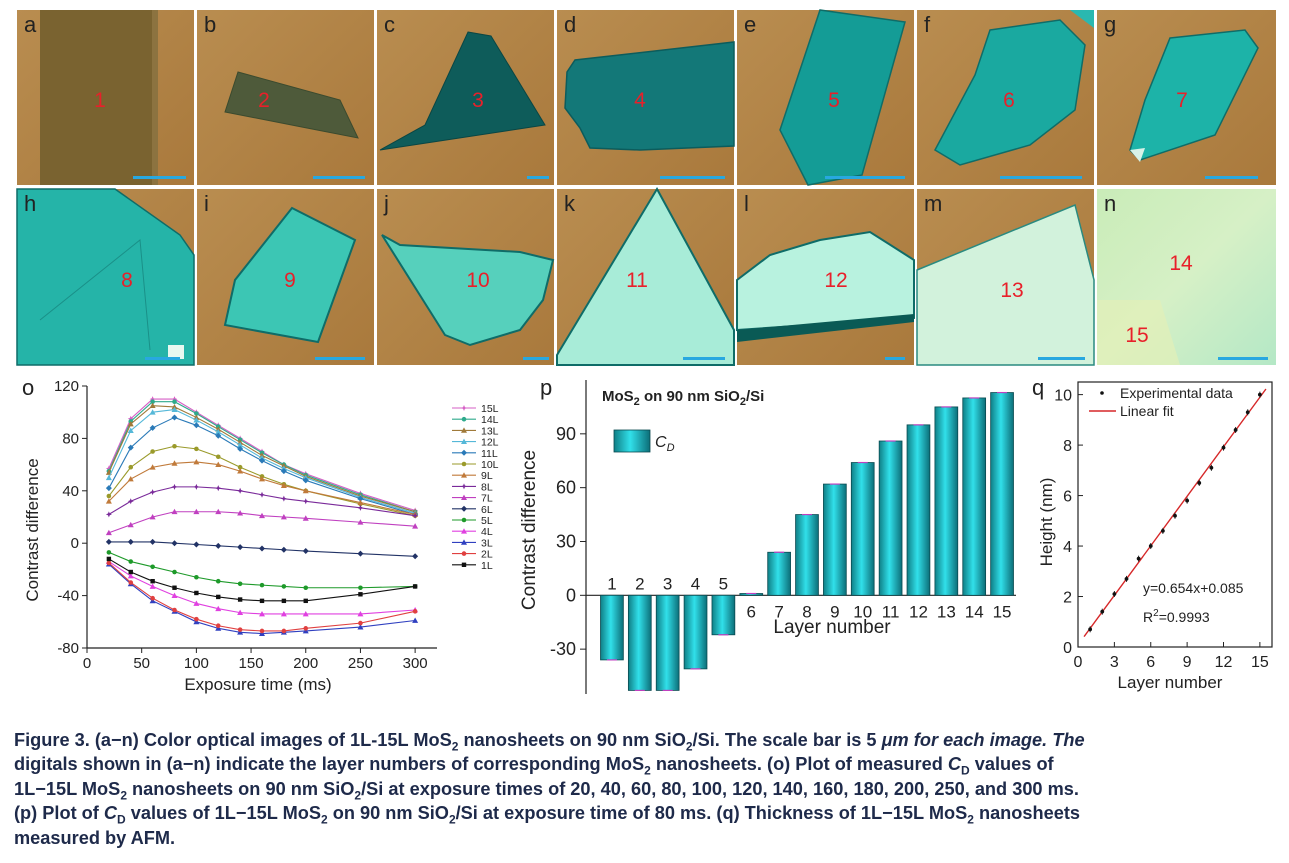  Describe the element at coordinates (100, 100) in the screenshot. I see `layer-number-1: 1` at that location.